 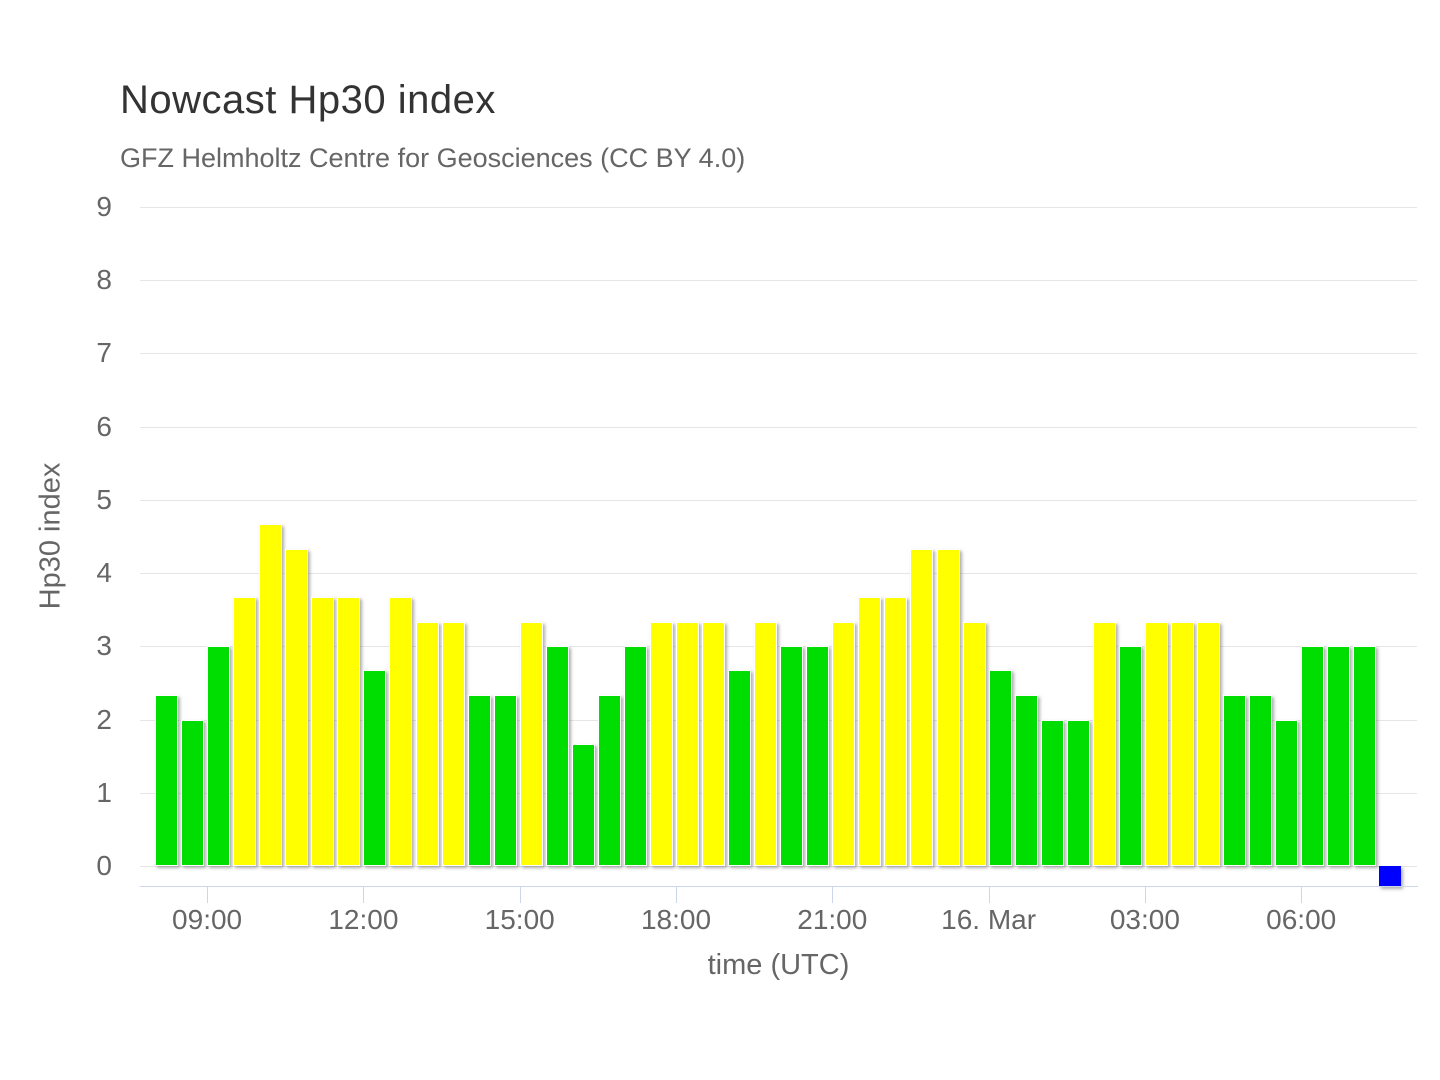 I want to click on x-tick-label: 09:00, so click(x=207, y=919).